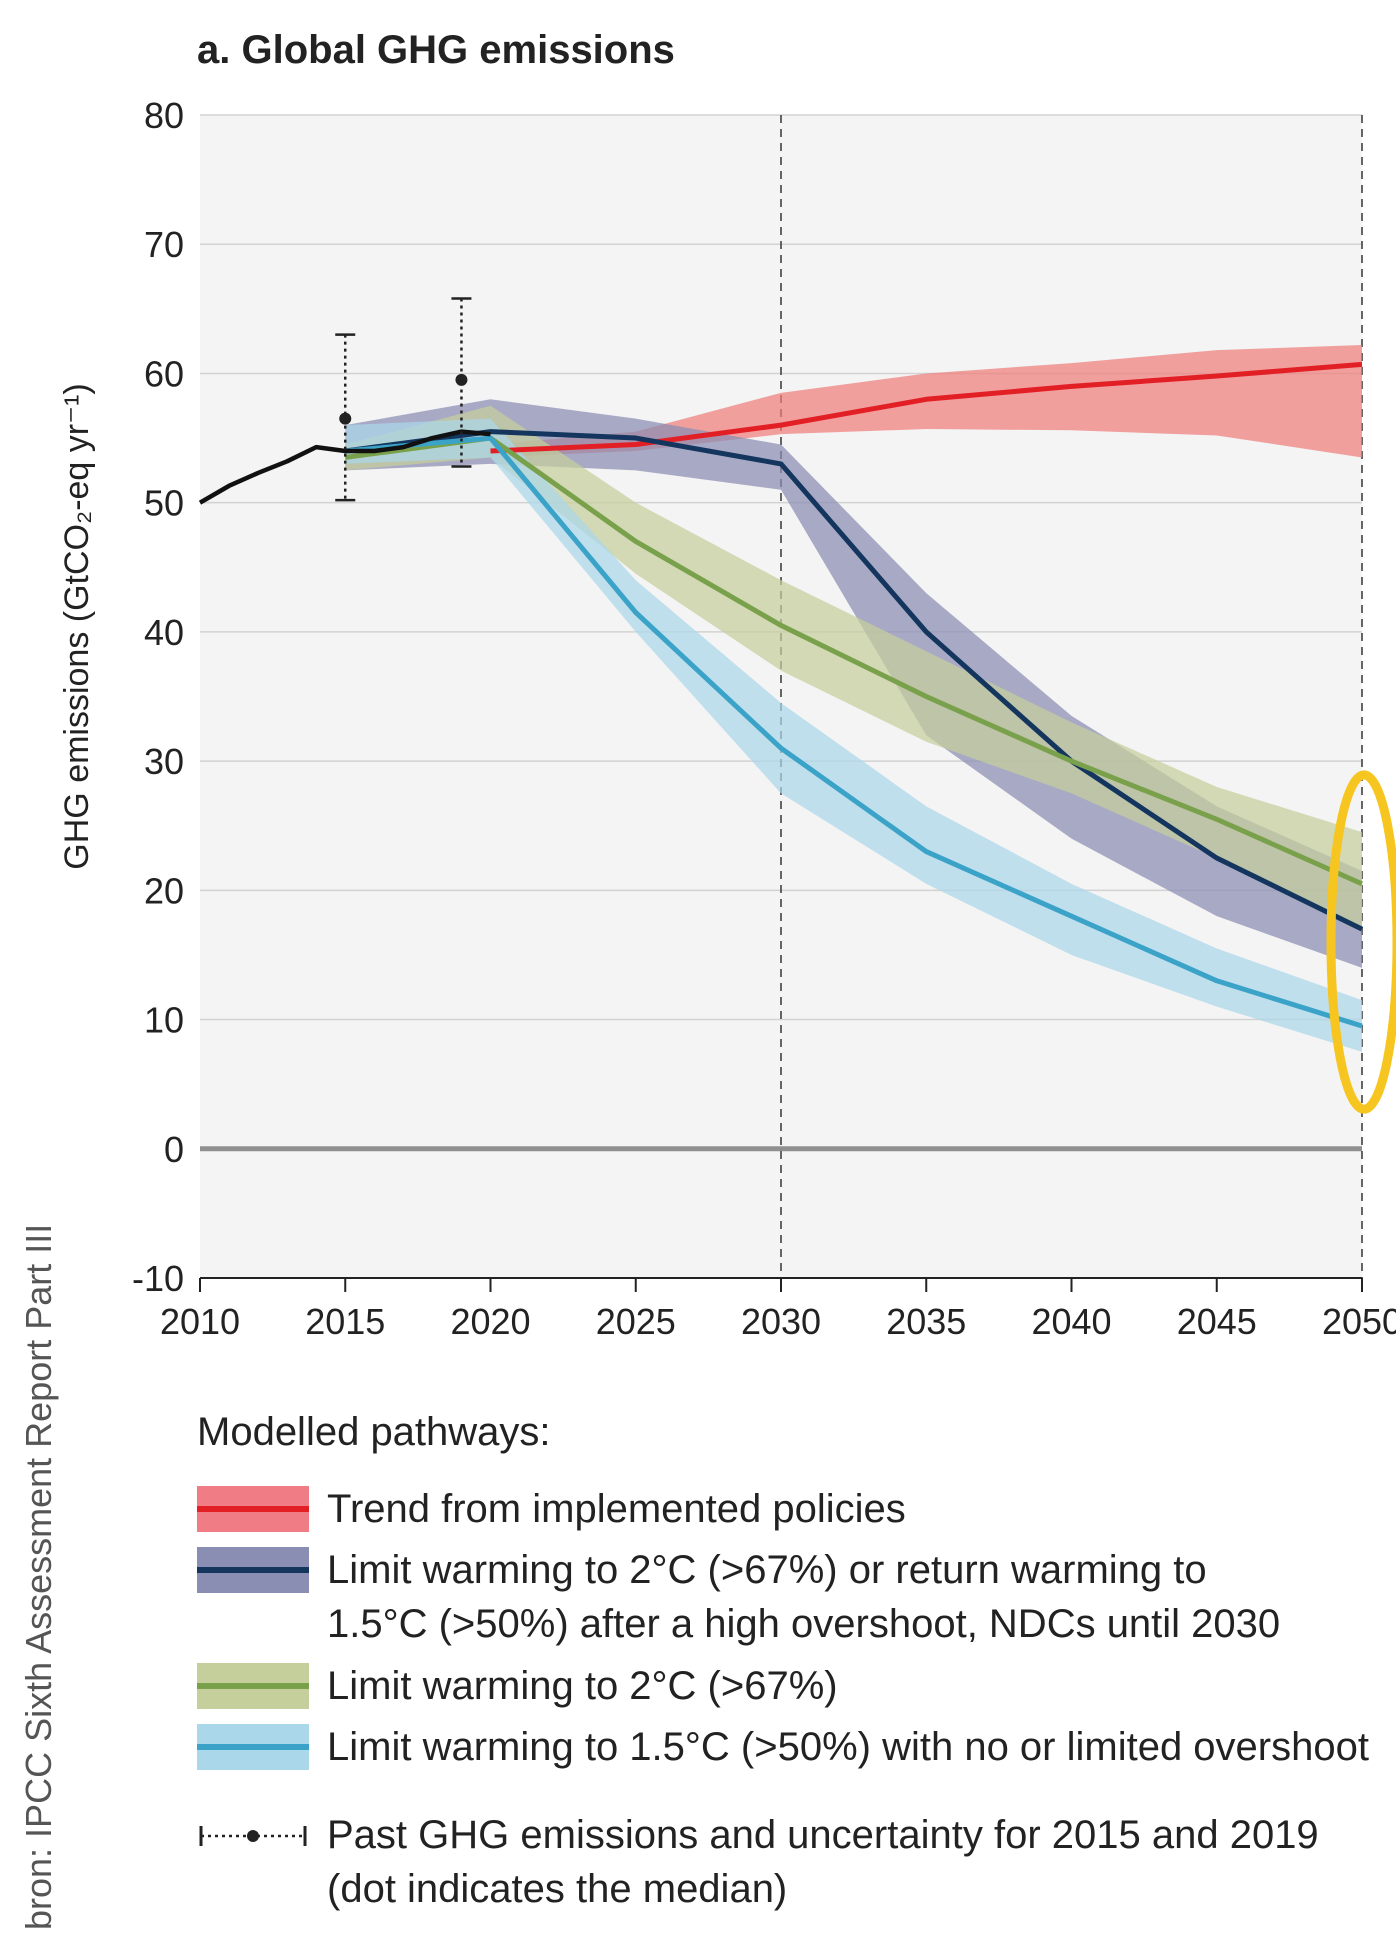 This screenshot has width=1396, height=1959. Describe the element at coordinates (1359, 1321) in the screenshot. I see `x-tick-label: 2050` at that location.